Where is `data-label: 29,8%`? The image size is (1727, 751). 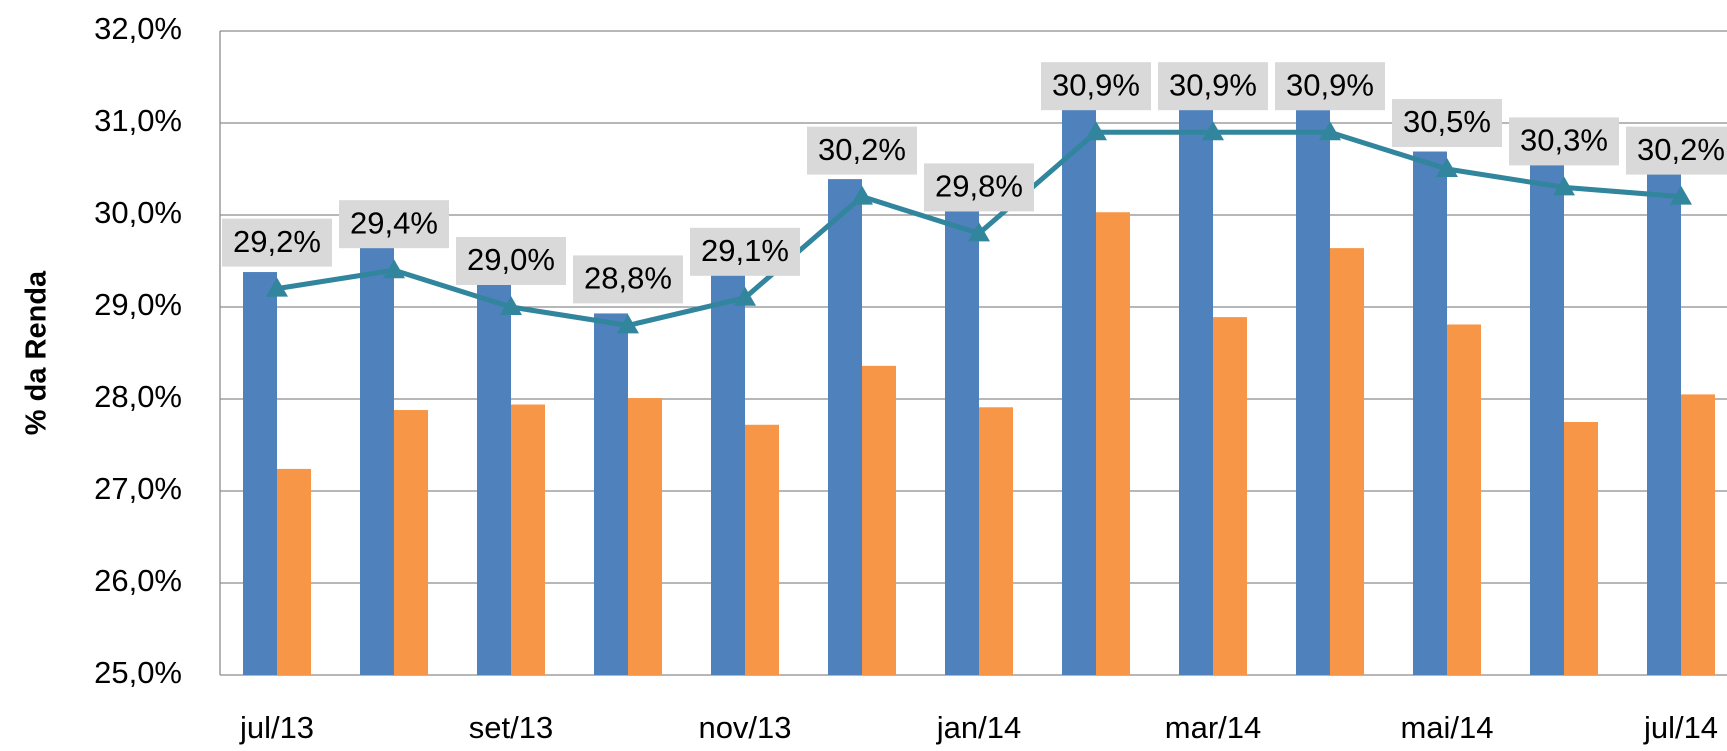
data-label: 29,8% is located at coordinates (979, 186).